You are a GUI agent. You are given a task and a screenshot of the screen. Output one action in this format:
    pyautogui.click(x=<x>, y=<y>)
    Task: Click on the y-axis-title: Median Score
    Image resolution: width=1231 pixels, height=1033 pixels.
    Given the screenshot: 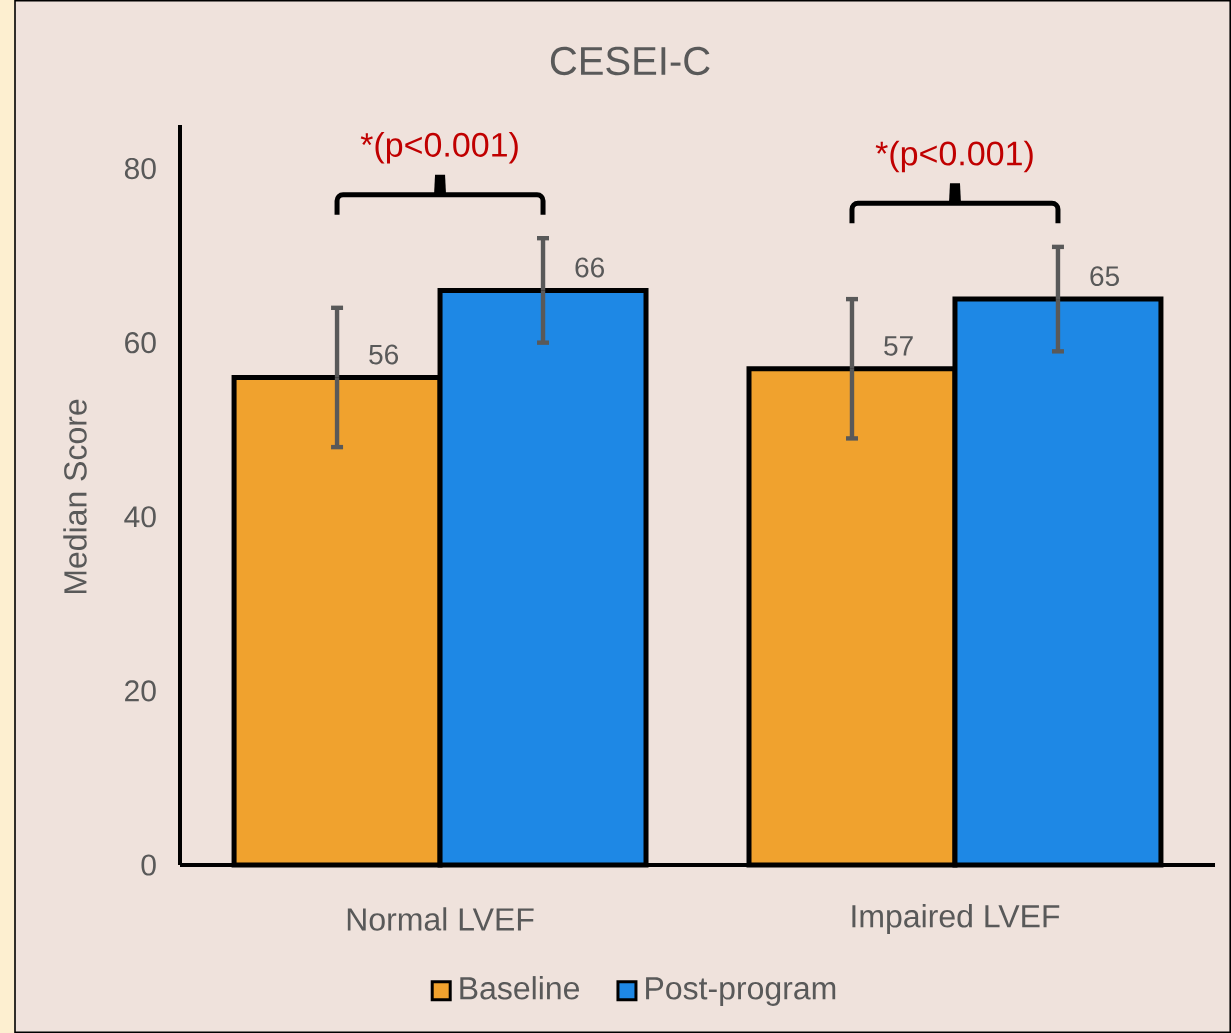 What is the action you would take?
    pyautogui.click(x=75, y=496)
    